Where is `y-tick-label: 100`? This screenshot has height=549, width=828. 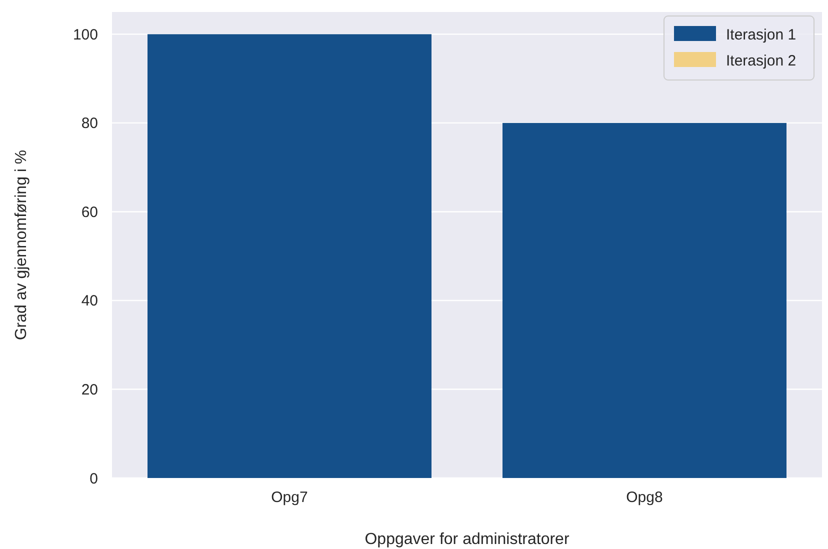
y-tick-label: 100 is located at coordinates (85, 35).